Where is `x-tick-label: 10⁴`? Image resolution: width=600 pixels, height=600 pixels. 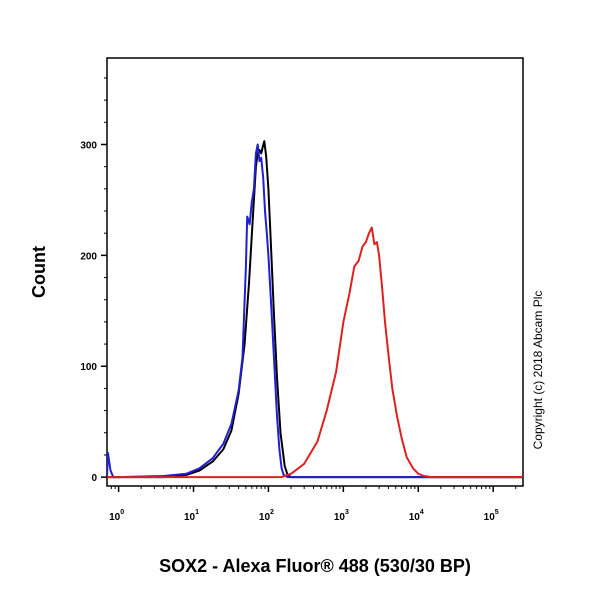
x-tick-label: 10⁴ is located at coordinates (416, 516).